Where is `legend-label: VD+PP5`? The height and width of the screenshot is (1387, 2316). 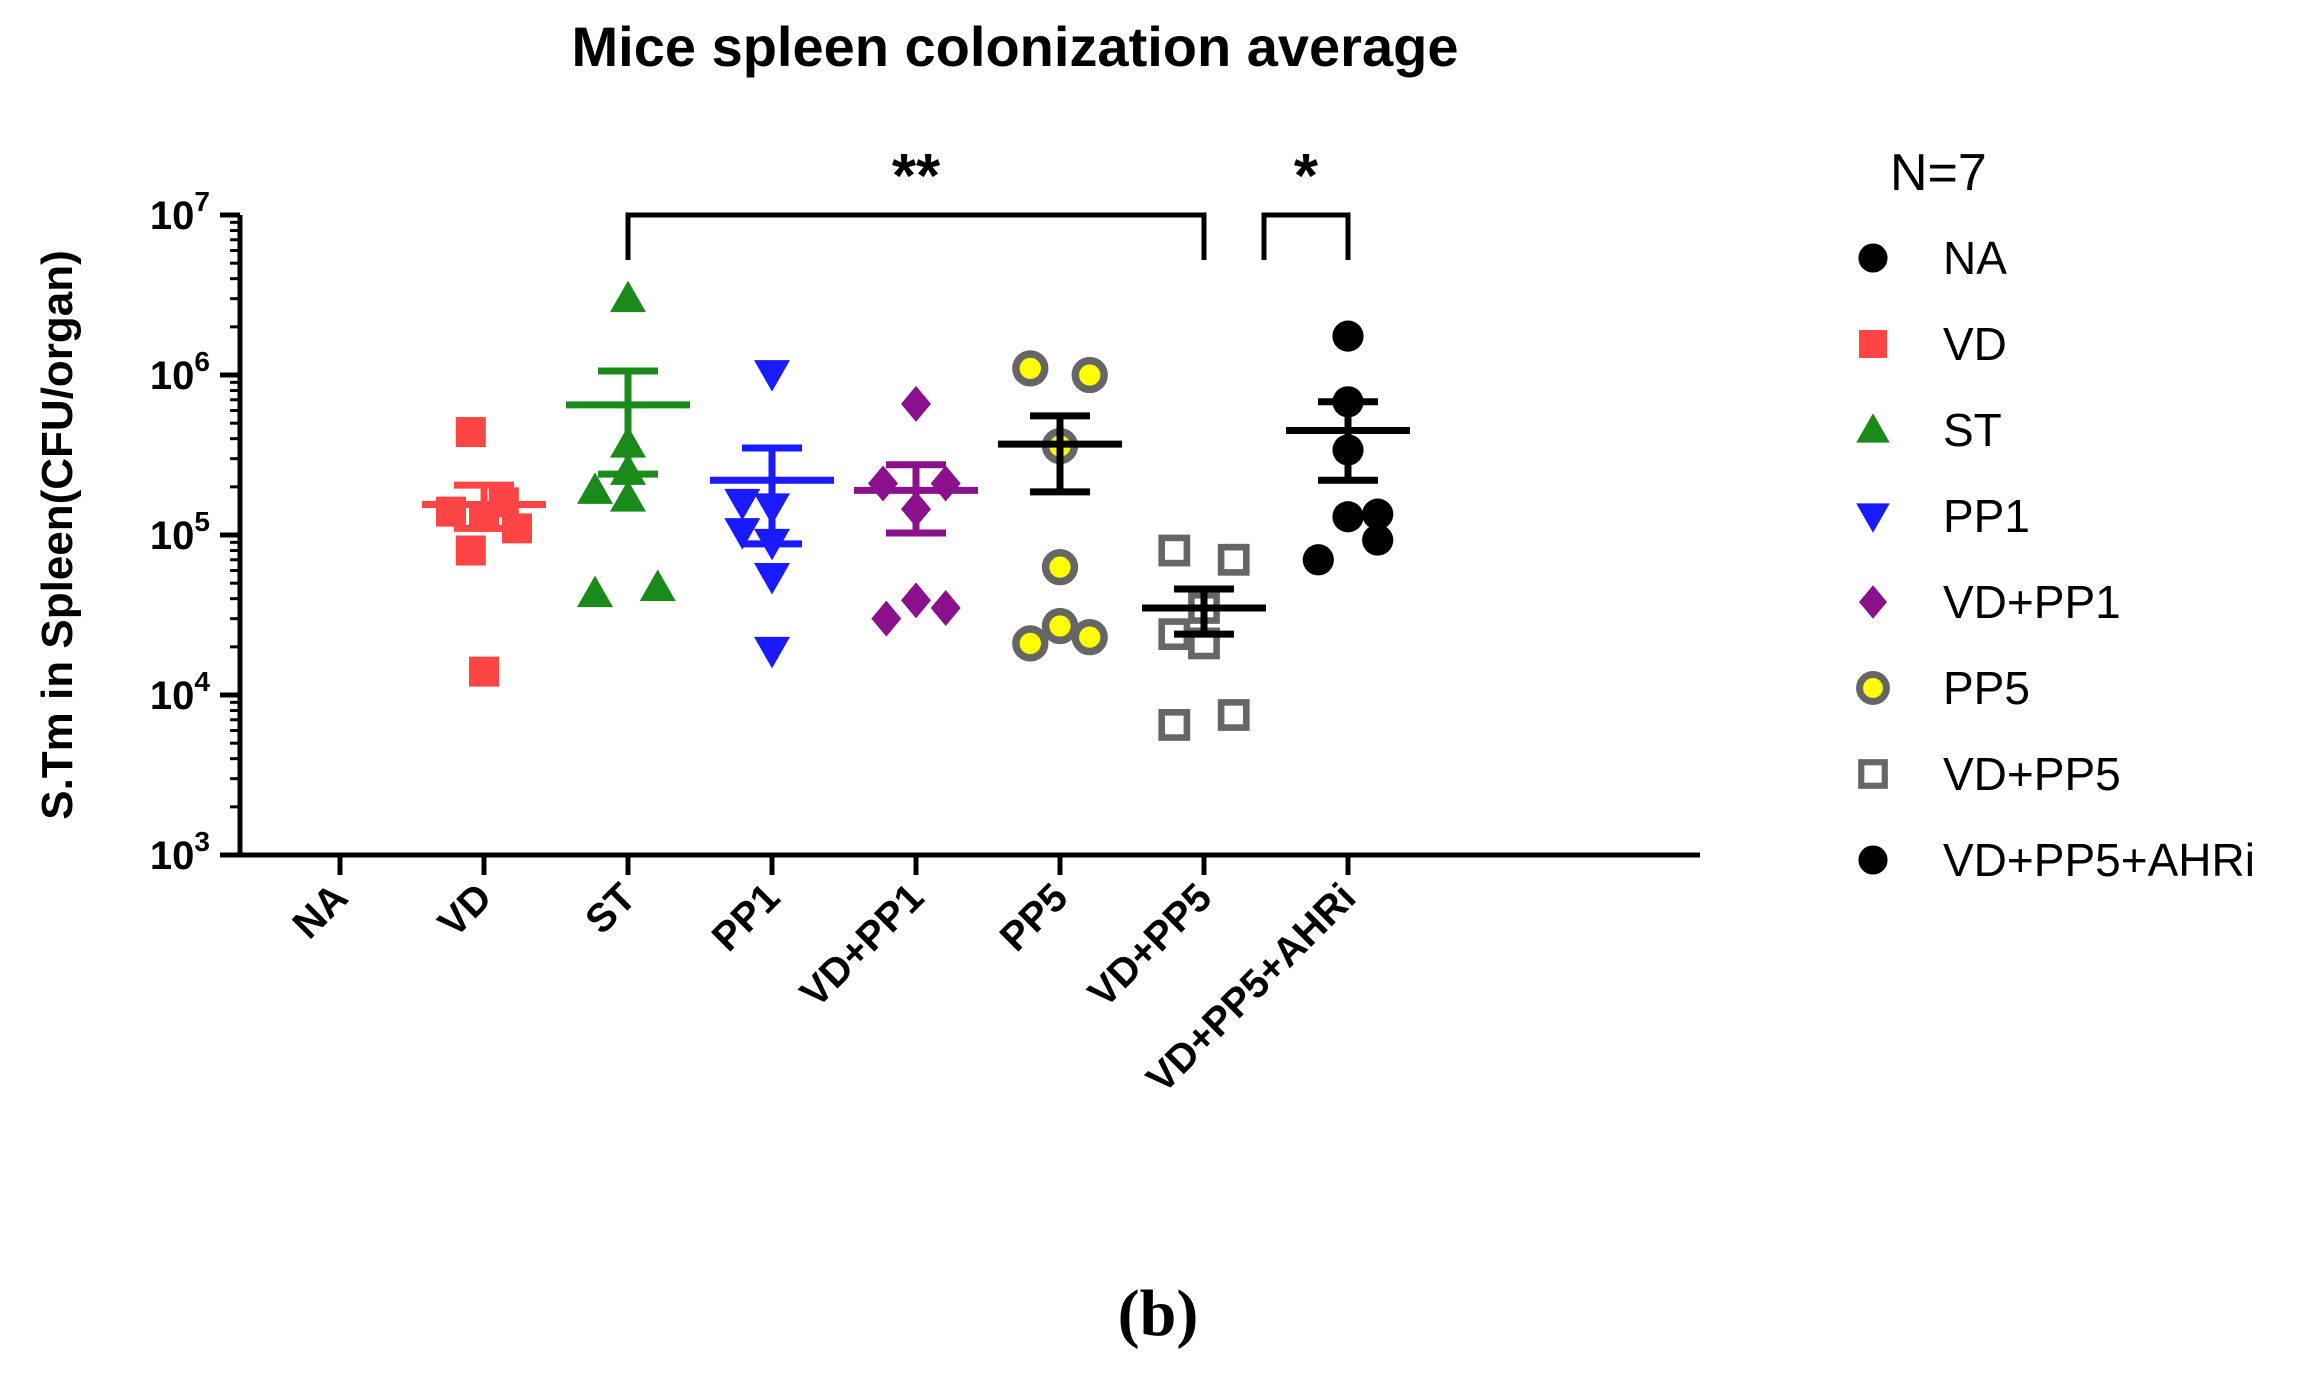
legend-label: VD+PP5 is located at coordinates (2032, 774).